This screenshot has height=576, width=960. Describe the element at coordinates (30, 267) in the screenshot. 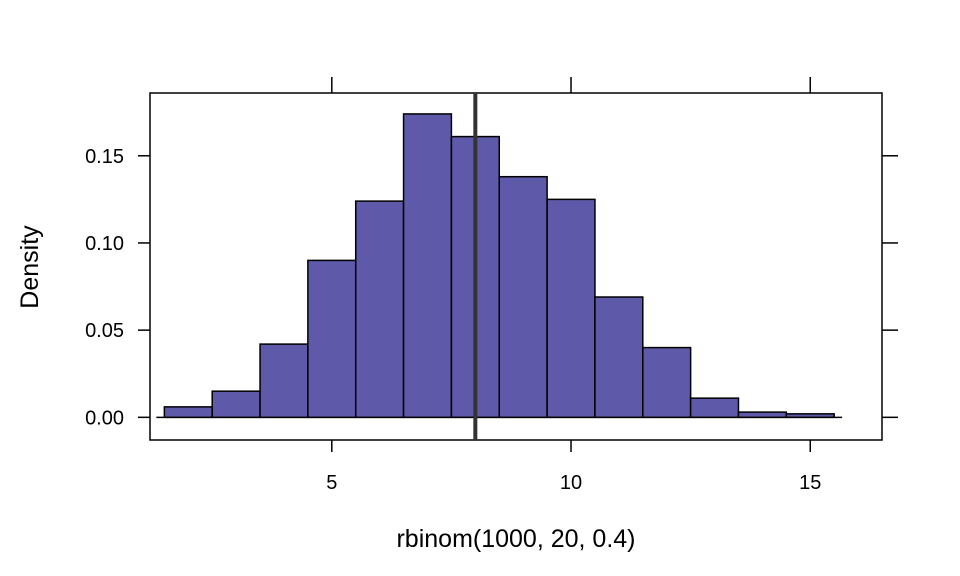

I see `y-axis-label: Density` at that location.